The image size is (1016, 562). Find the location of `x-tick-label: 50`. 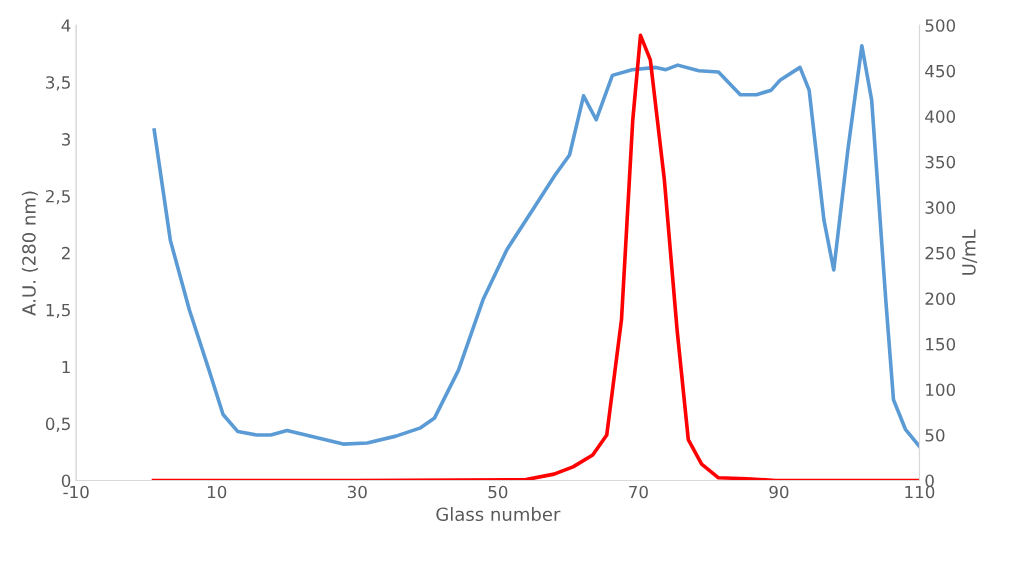

x-tick-label: 50 is located at coordinates (498, 492).